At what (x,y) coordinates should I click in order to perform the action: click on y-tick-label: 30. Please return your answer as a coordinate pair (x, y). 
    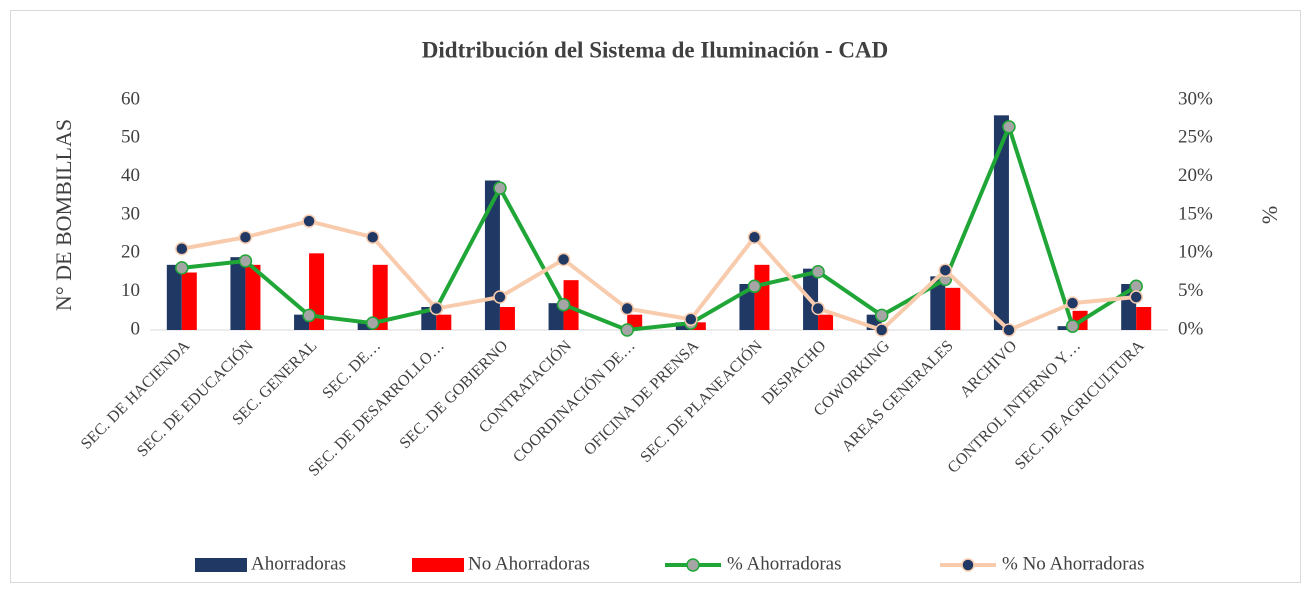
    Looking at the image, I should click on (130, 213).